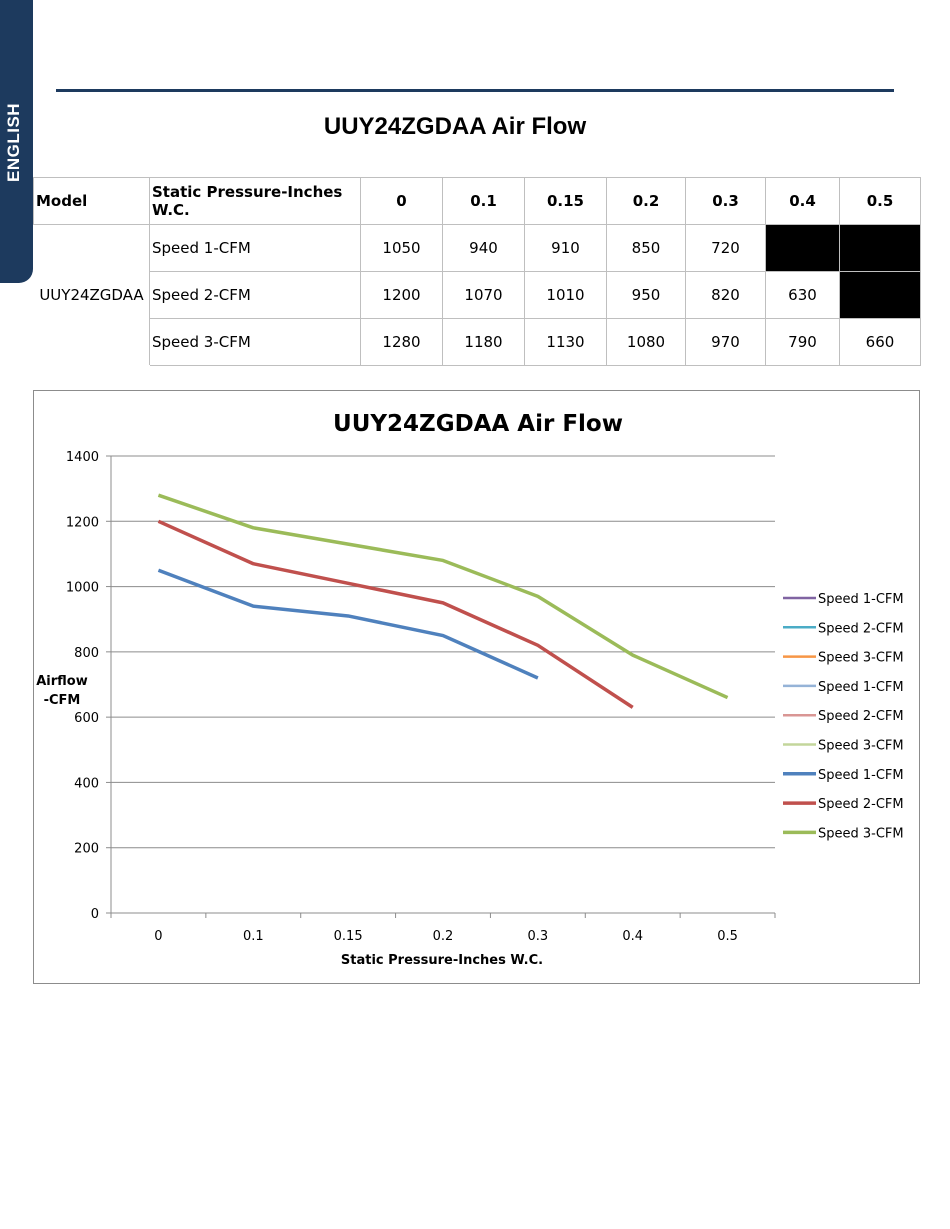 The height and width of the screenshot is (1229, 950). What do you see at coordinates (82, 457) in the screenshot?
I see `y-tick-label: 1400` at bounding box center [82, 457].